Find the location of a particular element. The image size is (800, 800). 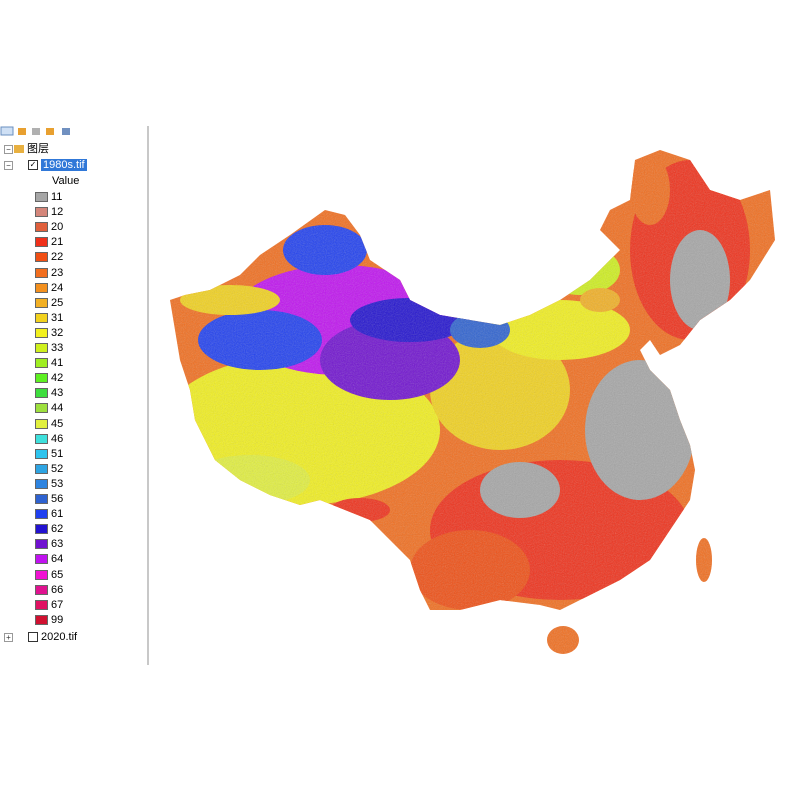

legend-label: 52 is located at coordinates (57, 468).